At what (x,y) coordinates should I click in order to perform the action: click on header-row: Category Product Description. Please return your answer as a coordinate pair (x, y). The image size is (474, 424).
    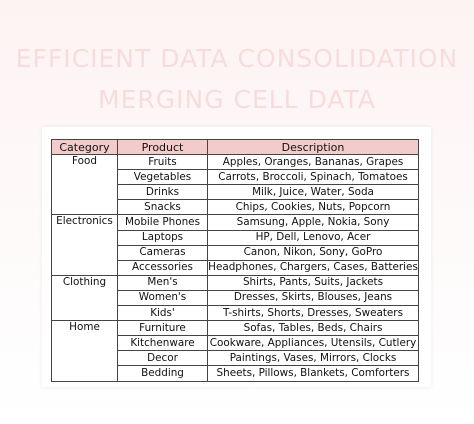
    Looking at the image, I should click on (235, 147).